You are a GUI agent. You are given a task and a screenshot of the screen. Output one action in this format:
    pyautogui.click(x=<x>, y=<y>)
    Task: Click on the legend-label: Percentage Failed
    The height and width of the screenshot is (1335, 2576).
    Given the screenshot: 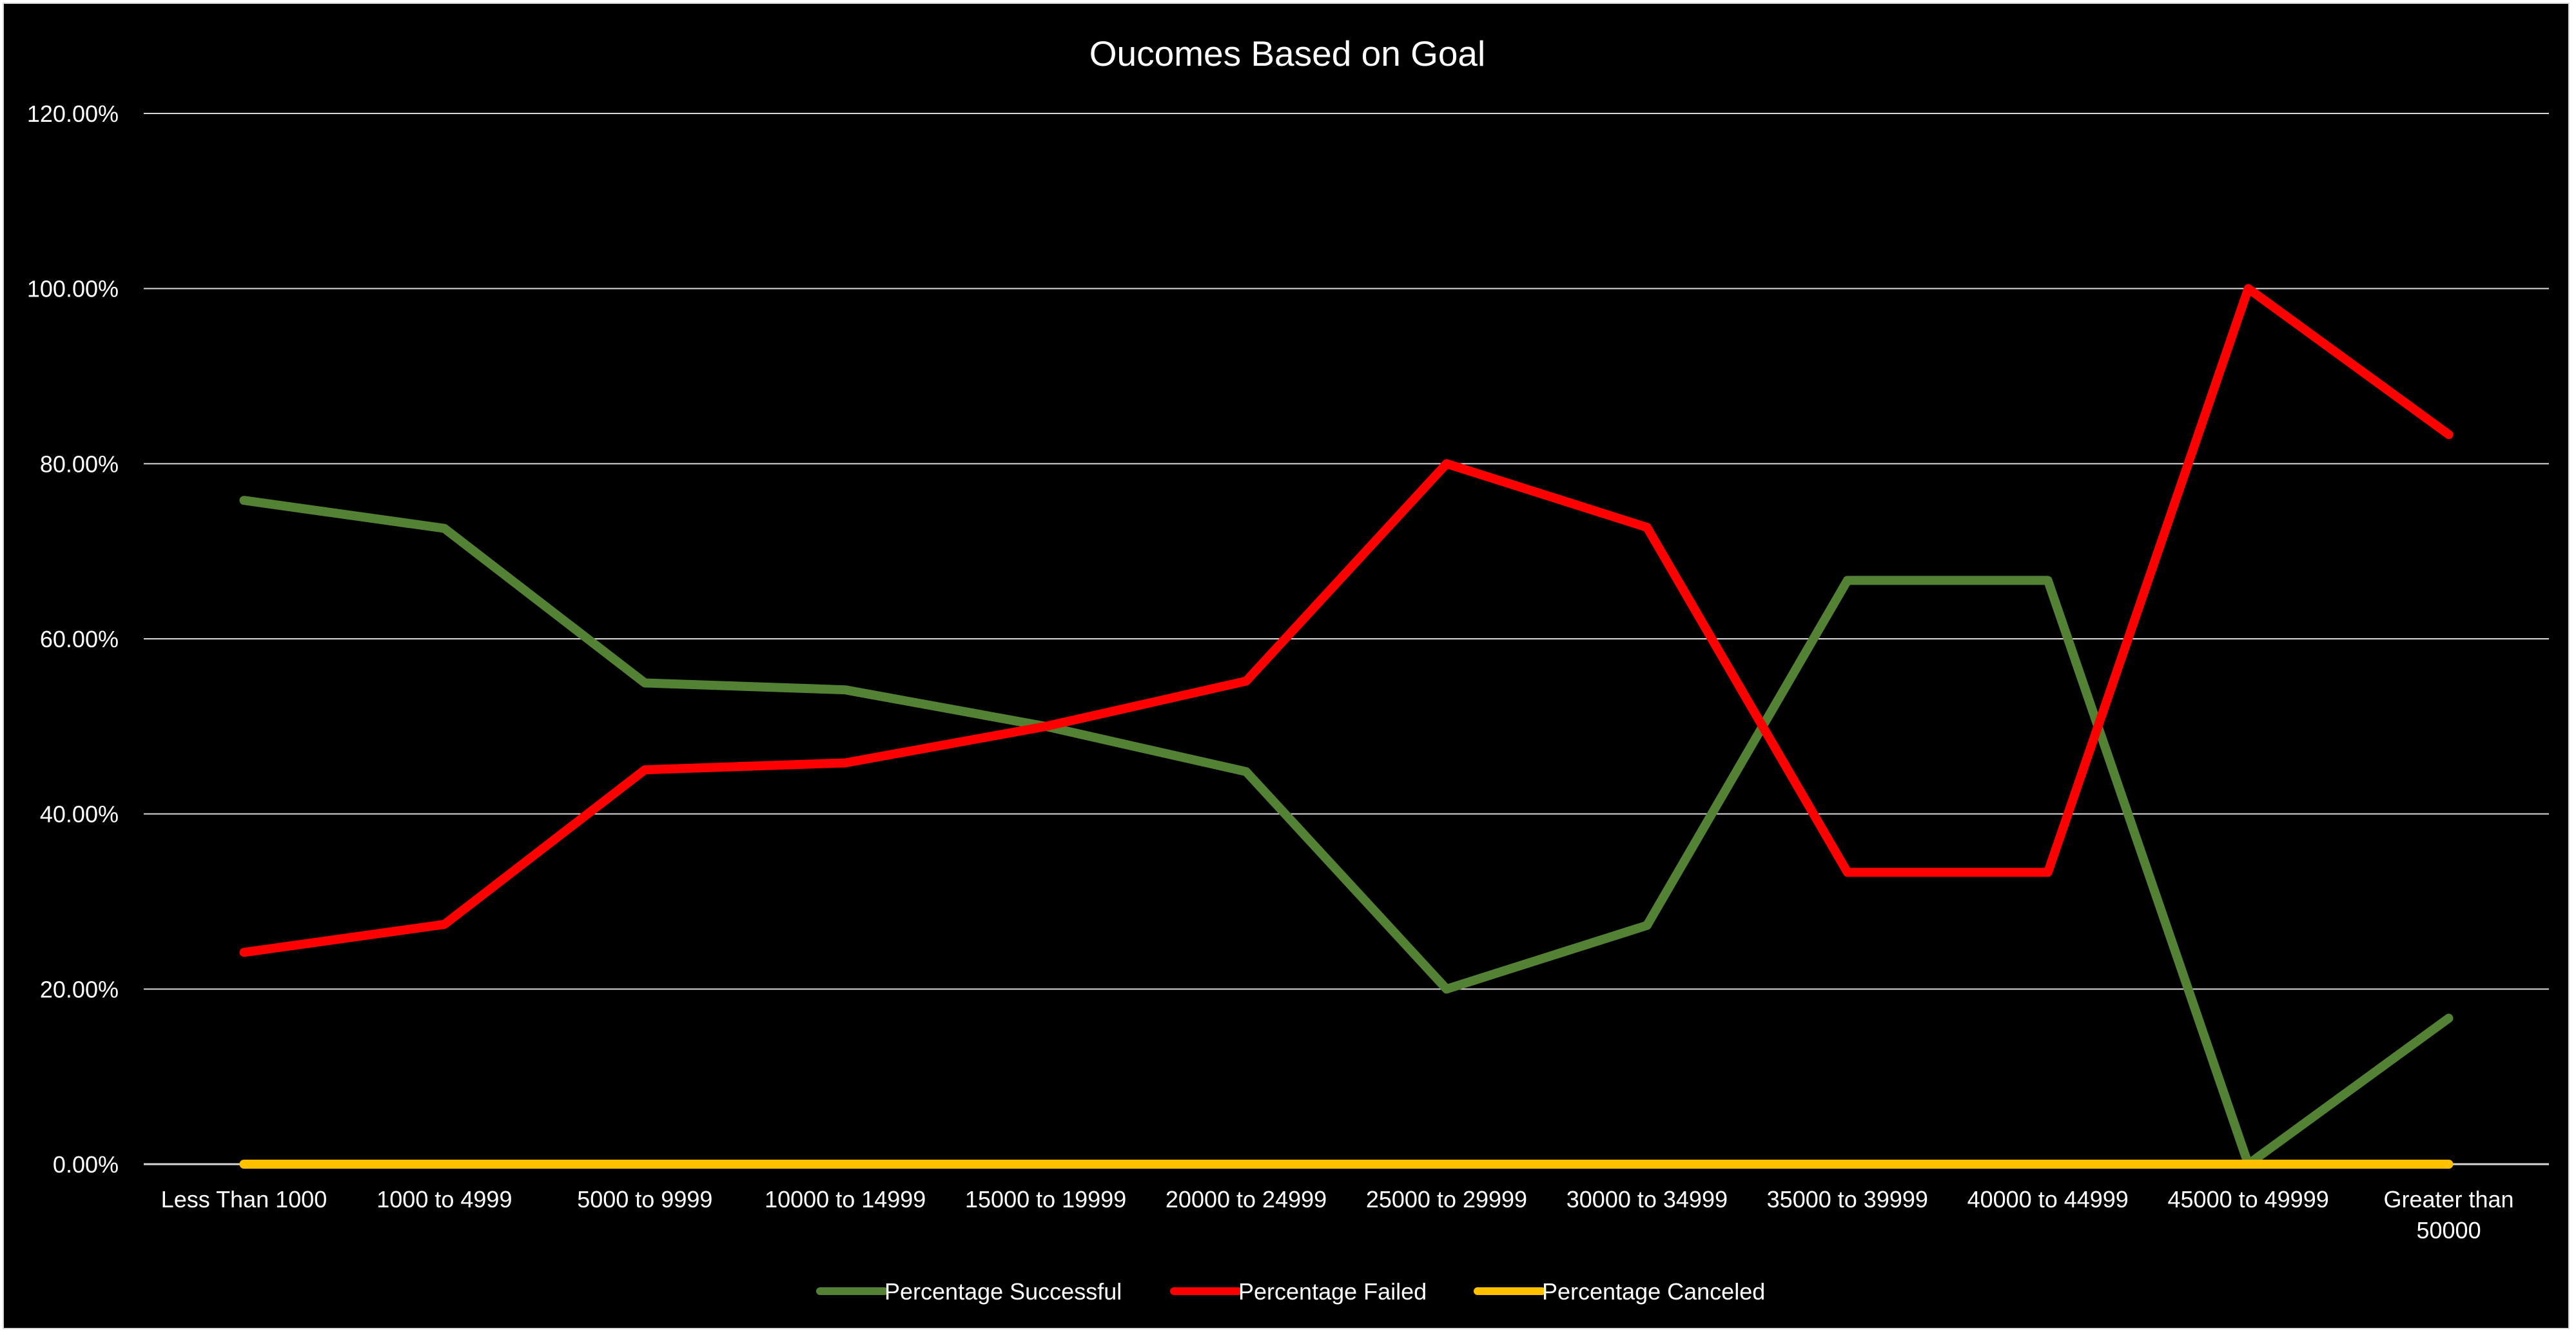 What is the action you would take?
    pyautogui.click(x=1332, y=1291)
    